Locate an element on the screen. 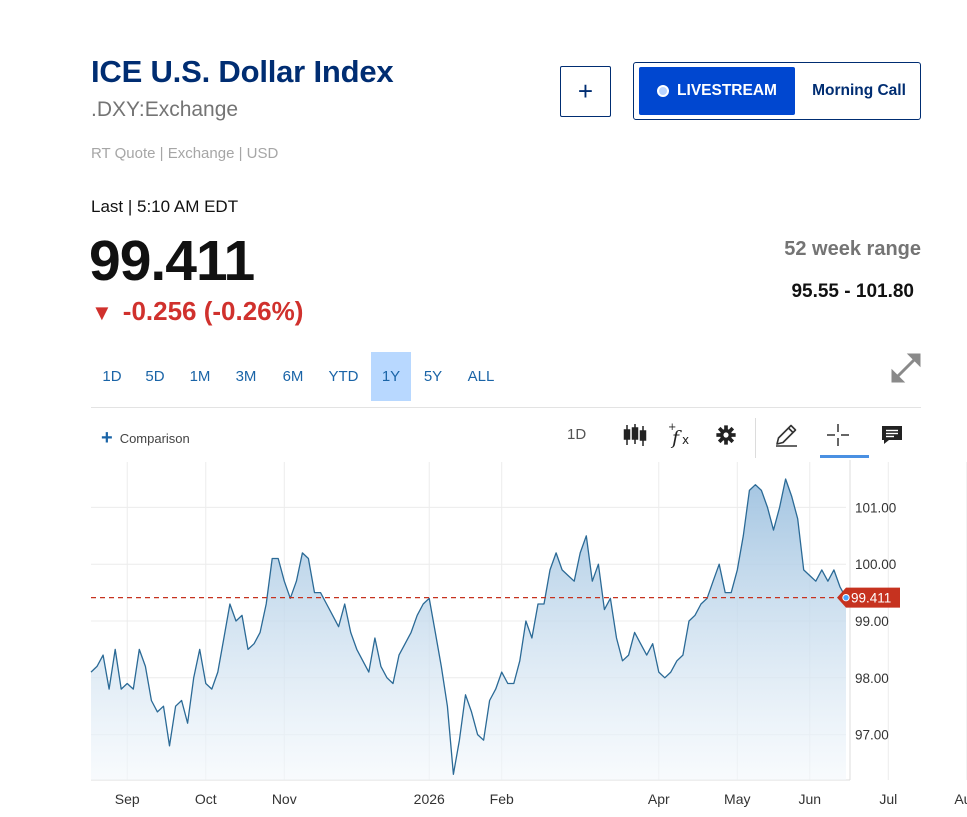 The image size is (967, 817). down-arrow-icon: ▼ is located at coordinates (102, 312).